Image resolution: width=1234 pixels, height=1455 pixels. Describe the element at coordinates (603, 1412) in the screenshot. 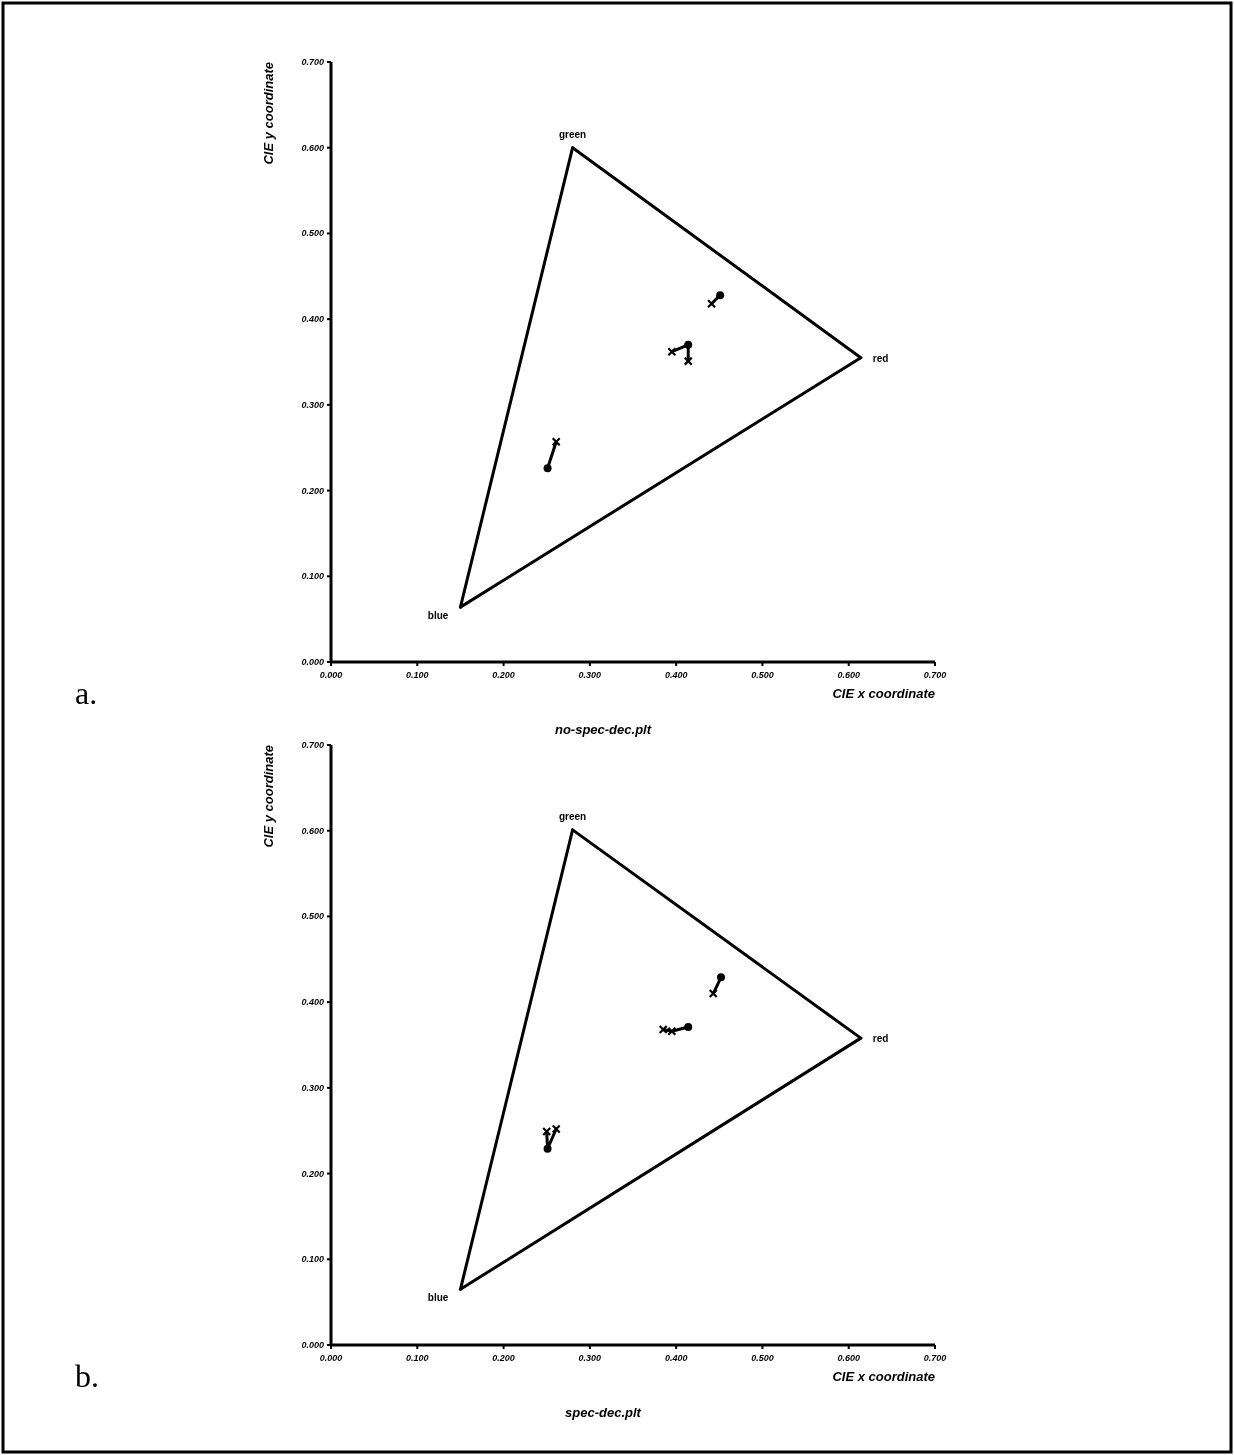

I see `text: spec-dec.plt` at that location.